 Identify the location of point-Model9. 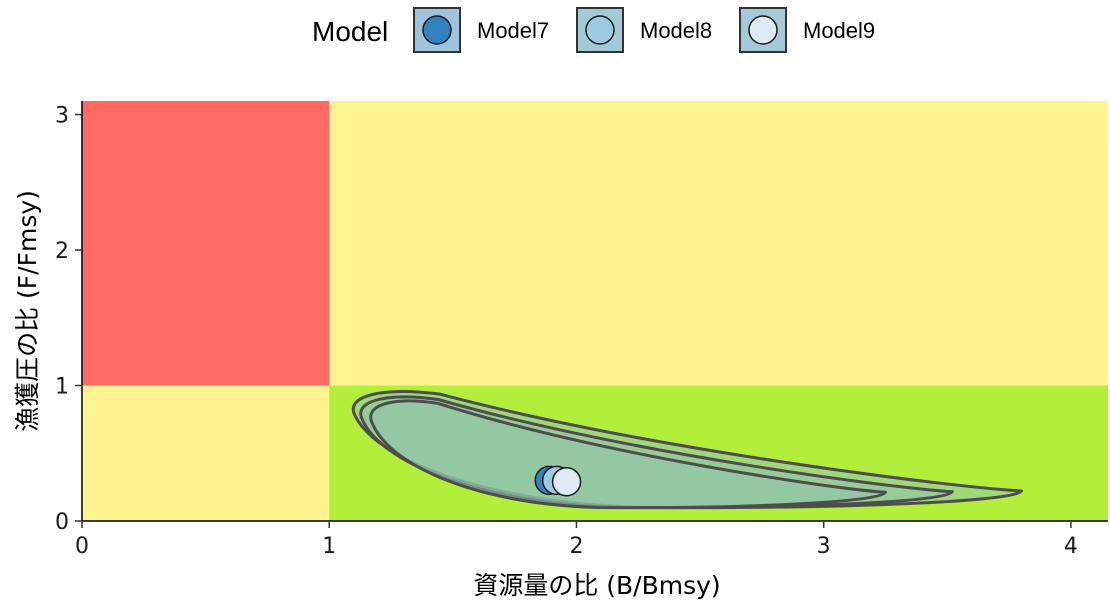
(566, 481).